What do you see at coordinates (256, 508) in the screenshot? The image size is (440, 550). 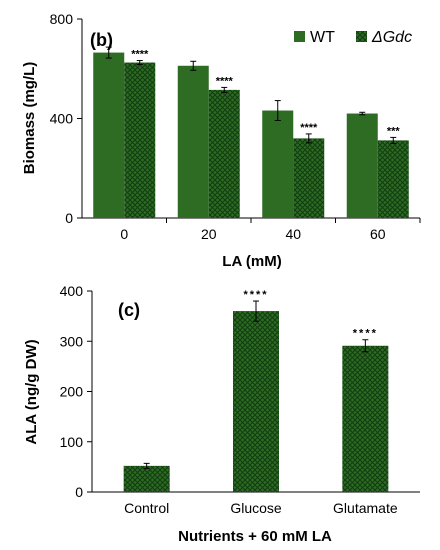 I see `x-tick-label: Glucose` at bounding box center [256, 508].